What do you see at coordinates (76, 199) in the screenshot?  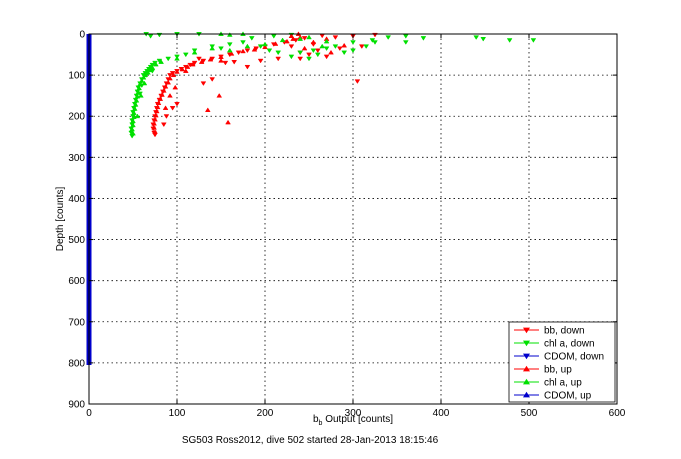 I see `y-tick-label: 400` at bounding box center [76, 199].